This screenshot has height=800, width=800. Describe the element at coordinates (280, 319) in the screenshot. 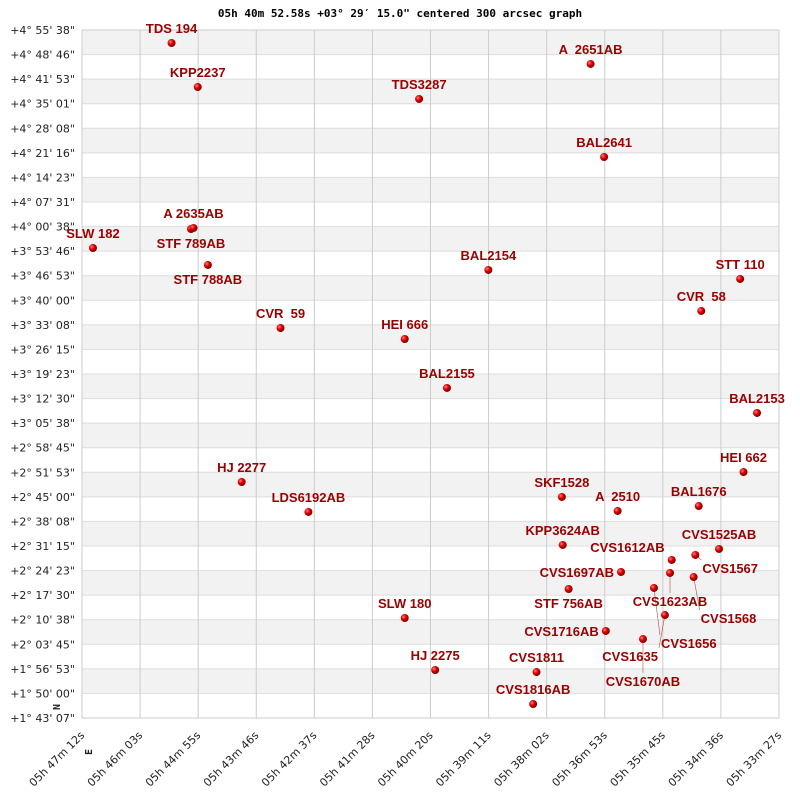

I see `star-point: CVR 59` at that location.